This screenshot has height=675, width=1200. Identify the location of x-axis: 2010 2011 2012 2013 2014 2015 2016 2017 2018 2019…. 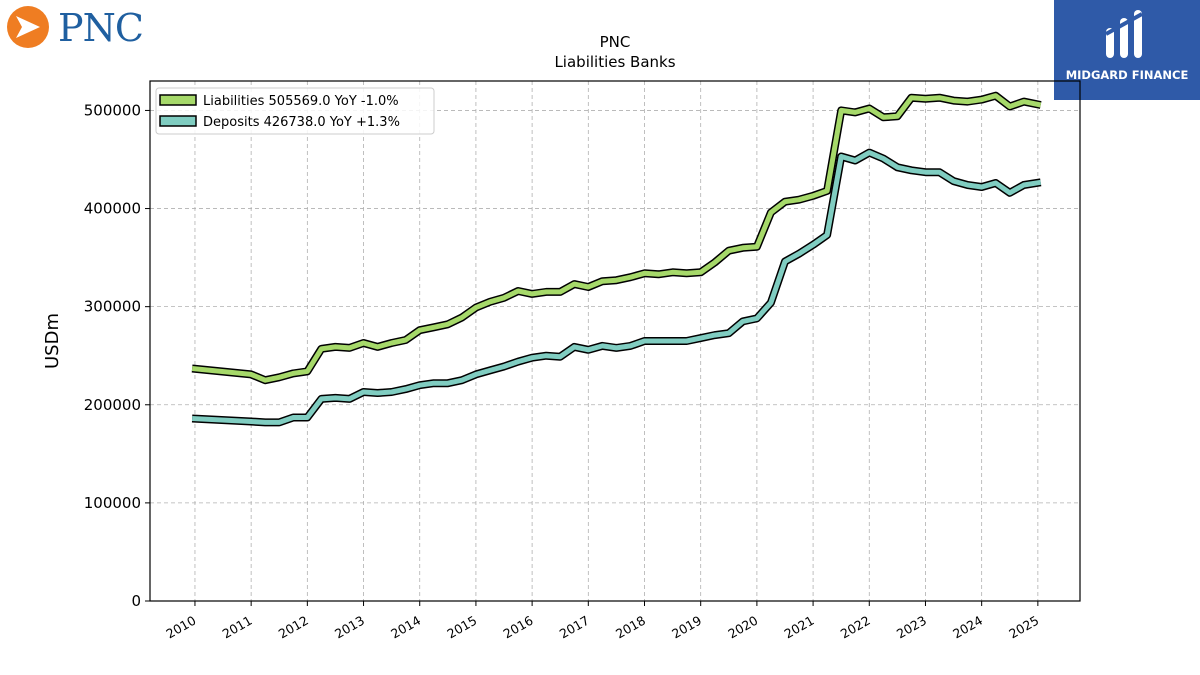
(602, 621).